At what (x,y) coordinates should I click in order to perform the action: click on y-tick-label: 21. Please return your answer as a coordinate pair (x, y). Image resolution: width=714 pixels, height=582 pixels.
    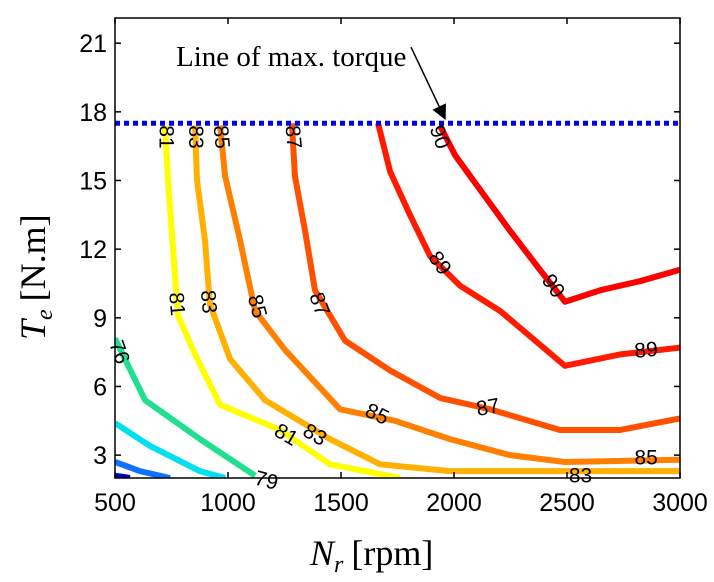
    Looking at the image, I should click on (93, 44).